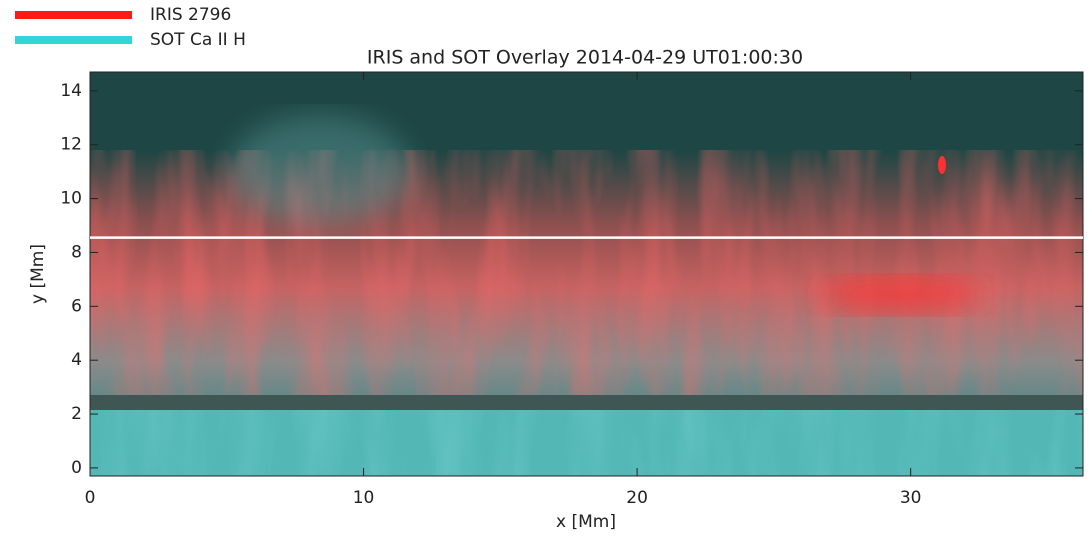  What do you see at coordinates (76, 414) in the screenshot?
I see `y-tick-label: 2` at bounding box center [76, 414].